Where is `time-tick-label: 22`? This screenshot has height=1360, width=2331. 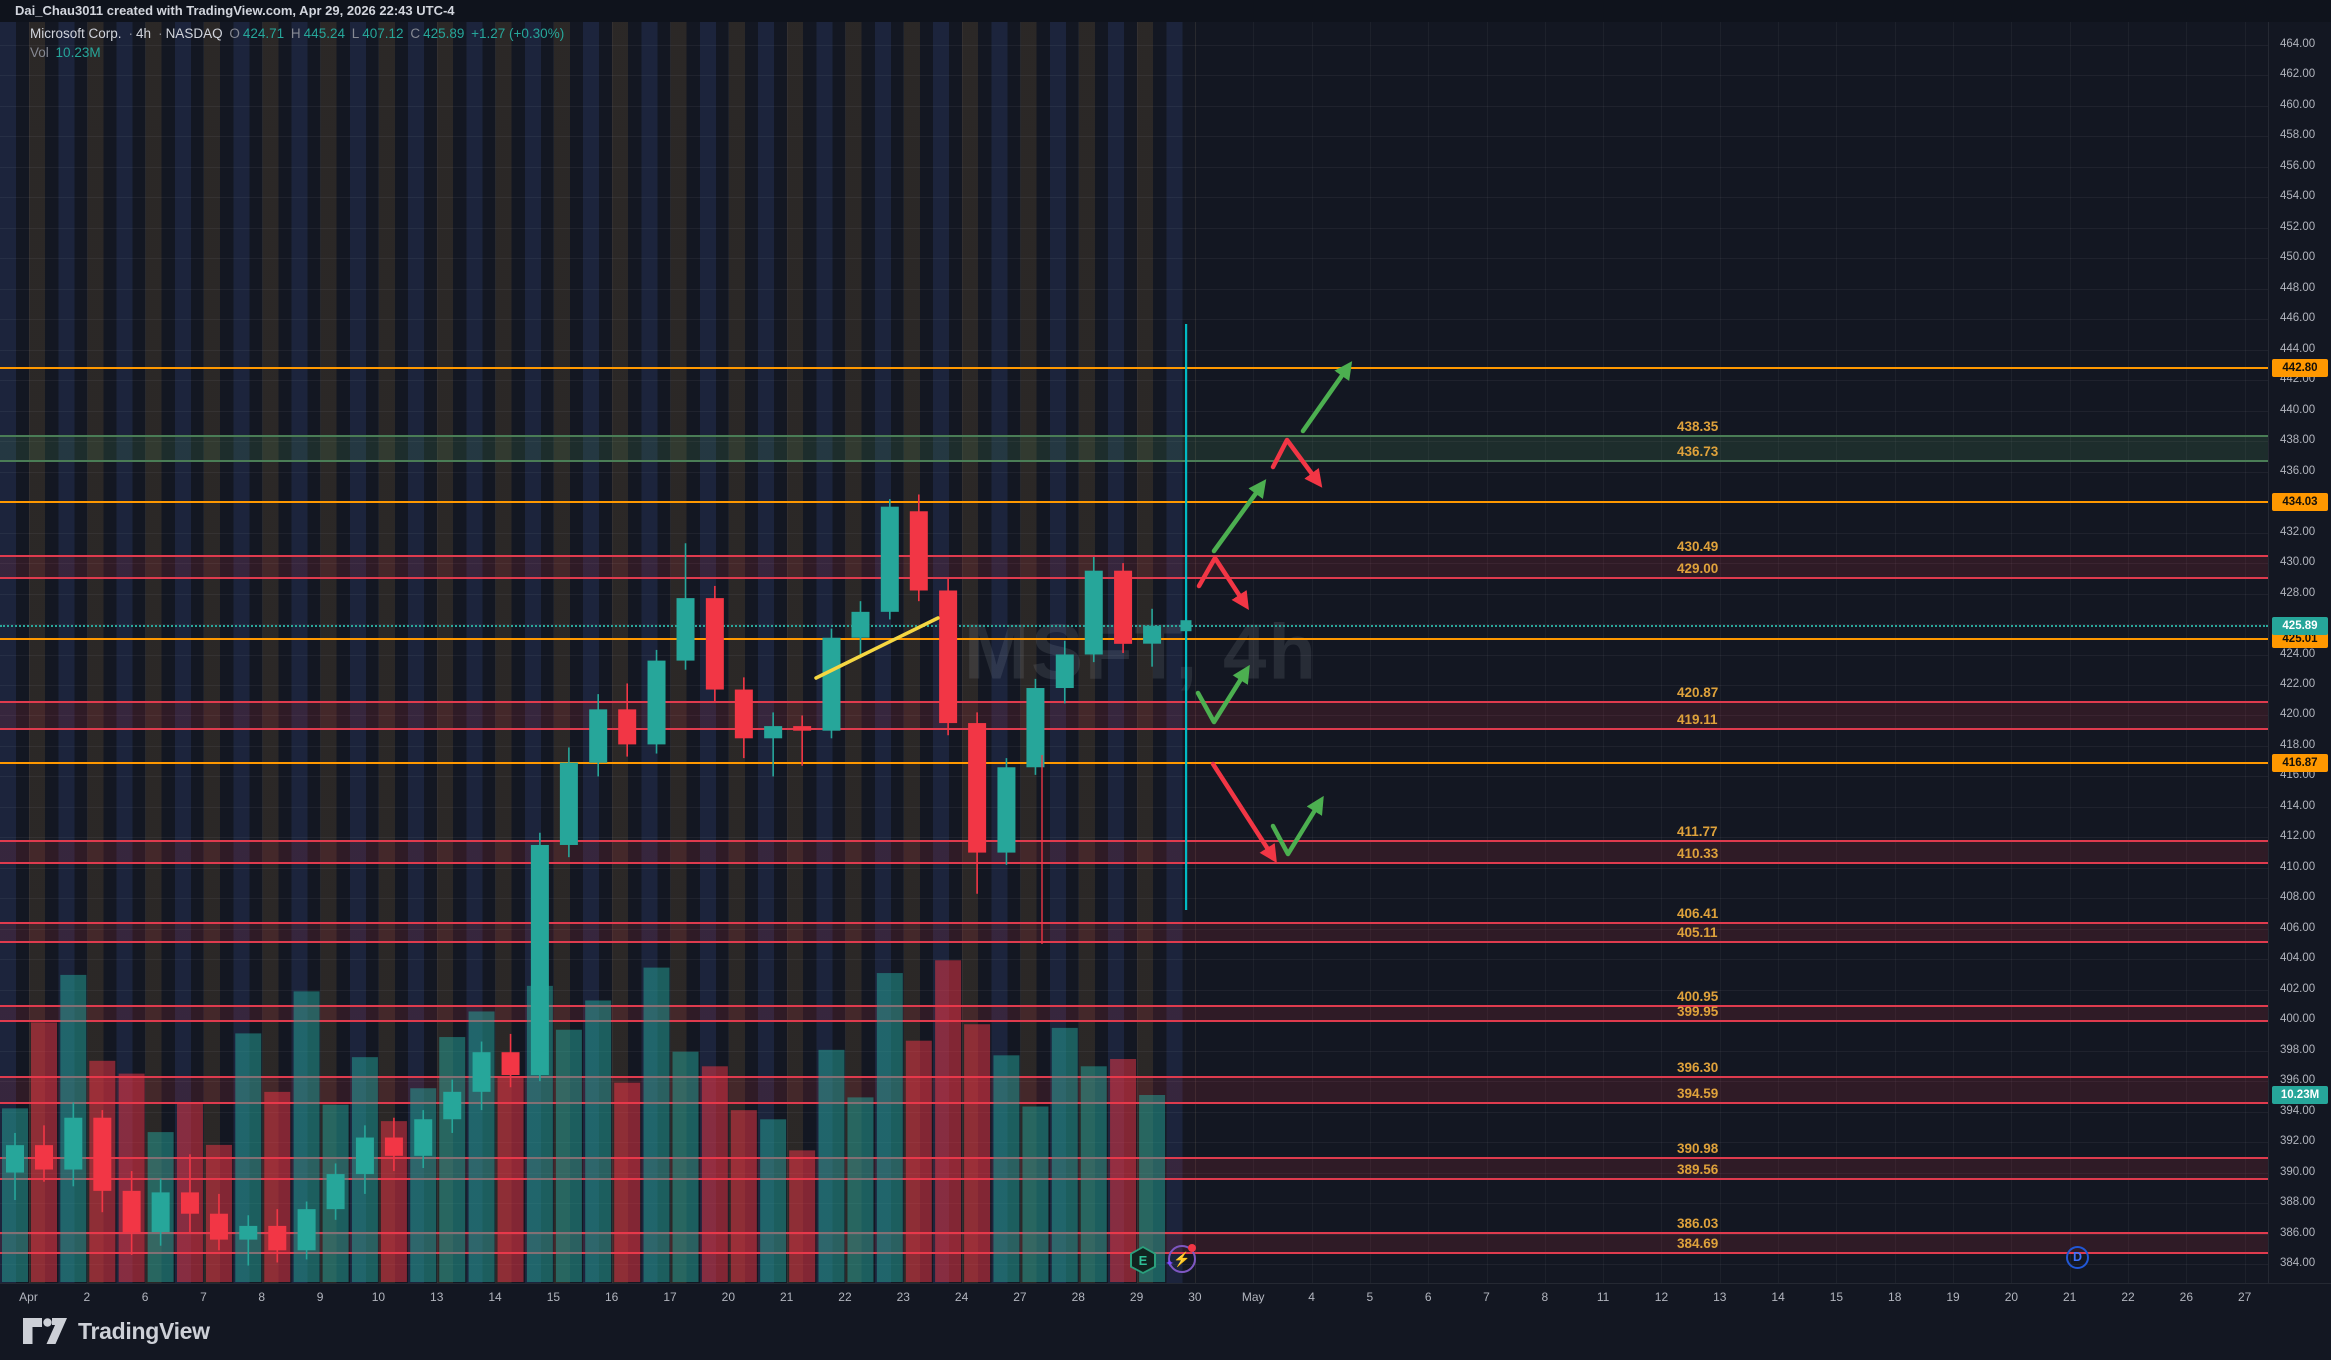 time-tick-label: 22 is located at coordinates (845, 1297).